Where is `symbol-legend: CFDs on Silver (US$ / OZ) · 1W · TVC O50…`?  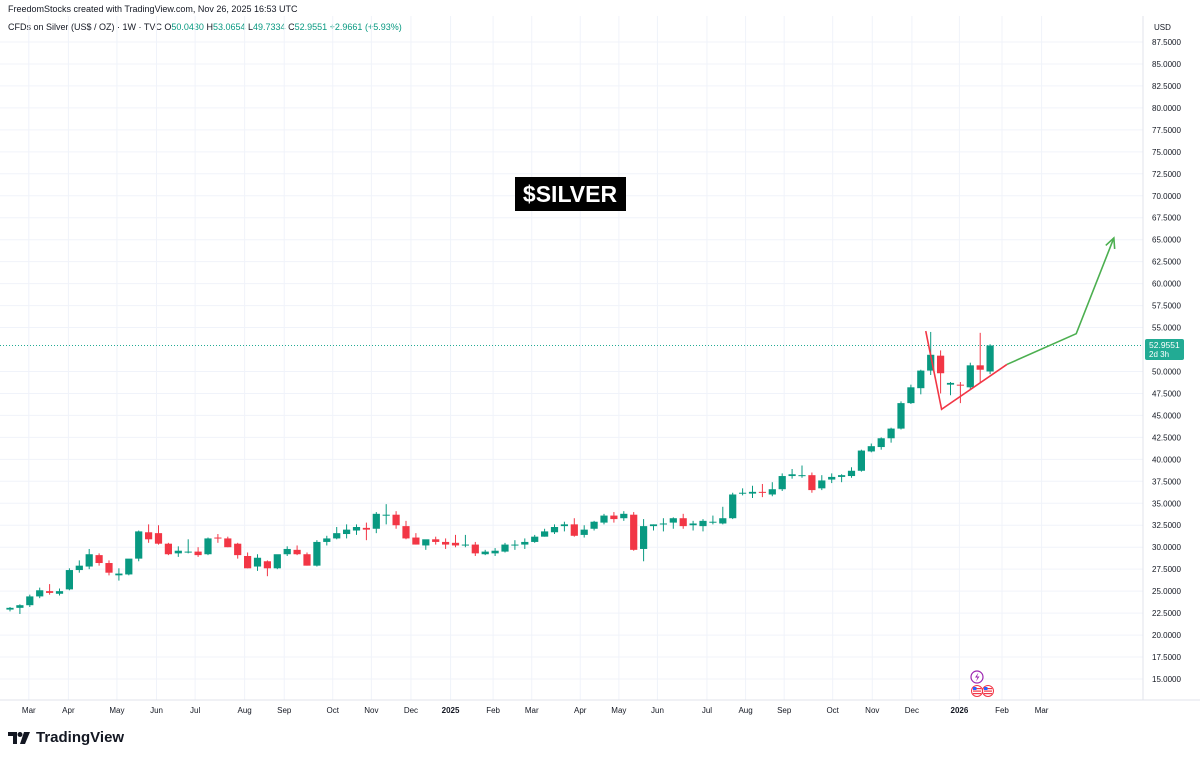 symbol-legend: CFDs on Silver (US$ / OZ) · 1W · TVC O50… is located at coordinates (205, 27).